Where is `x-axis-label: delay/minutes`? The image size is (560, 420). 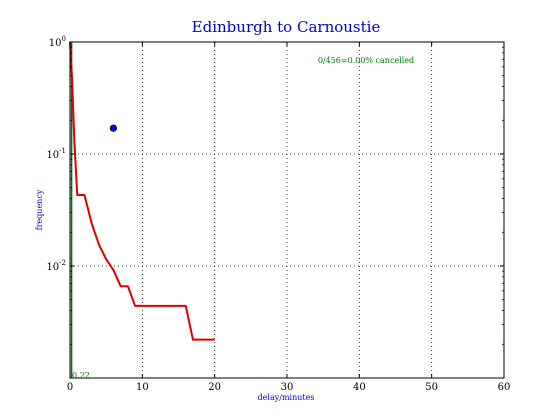
x-axis-label: delay/minutes is located at coordinates (286, 397).